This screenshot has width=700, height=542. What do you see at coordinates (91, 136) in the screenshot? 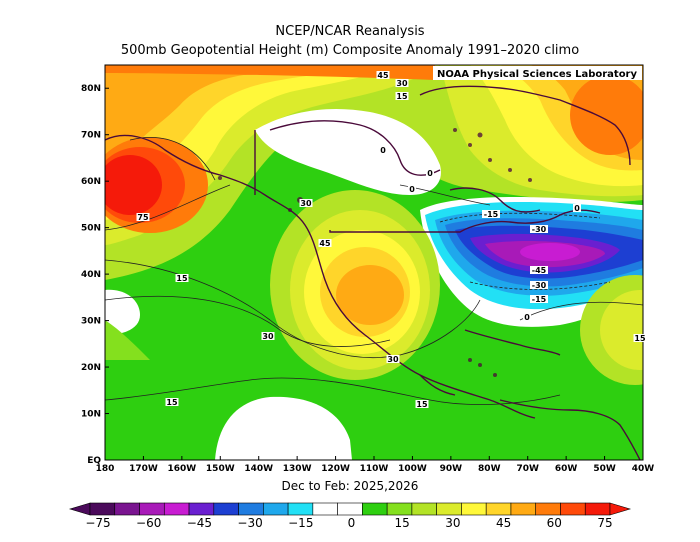
I see `latitude-tick-label: 70N` at bounding box center [91, 136].